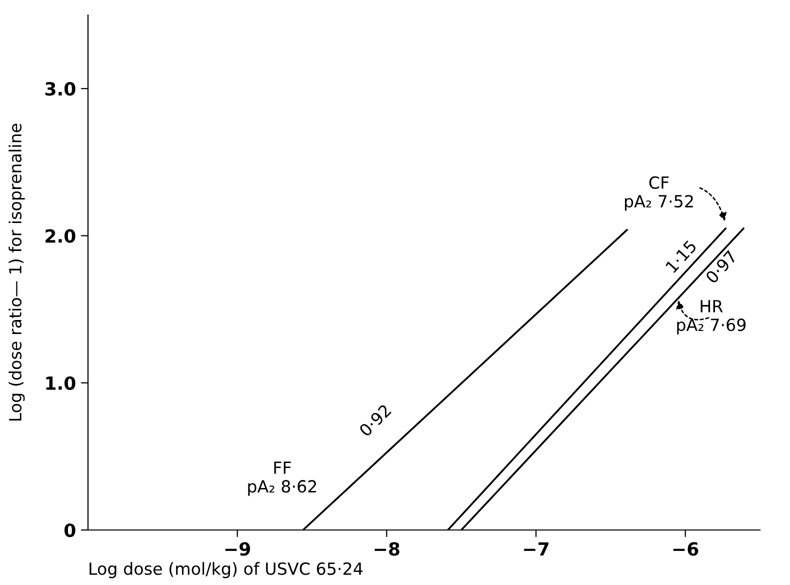 The height and width of the screenshot is (585, 790). What do you see at coordinates (282, 479) in the screenshot?
I see `annotation: FF pA₂ 8·62` at bounding box center [282, 479].